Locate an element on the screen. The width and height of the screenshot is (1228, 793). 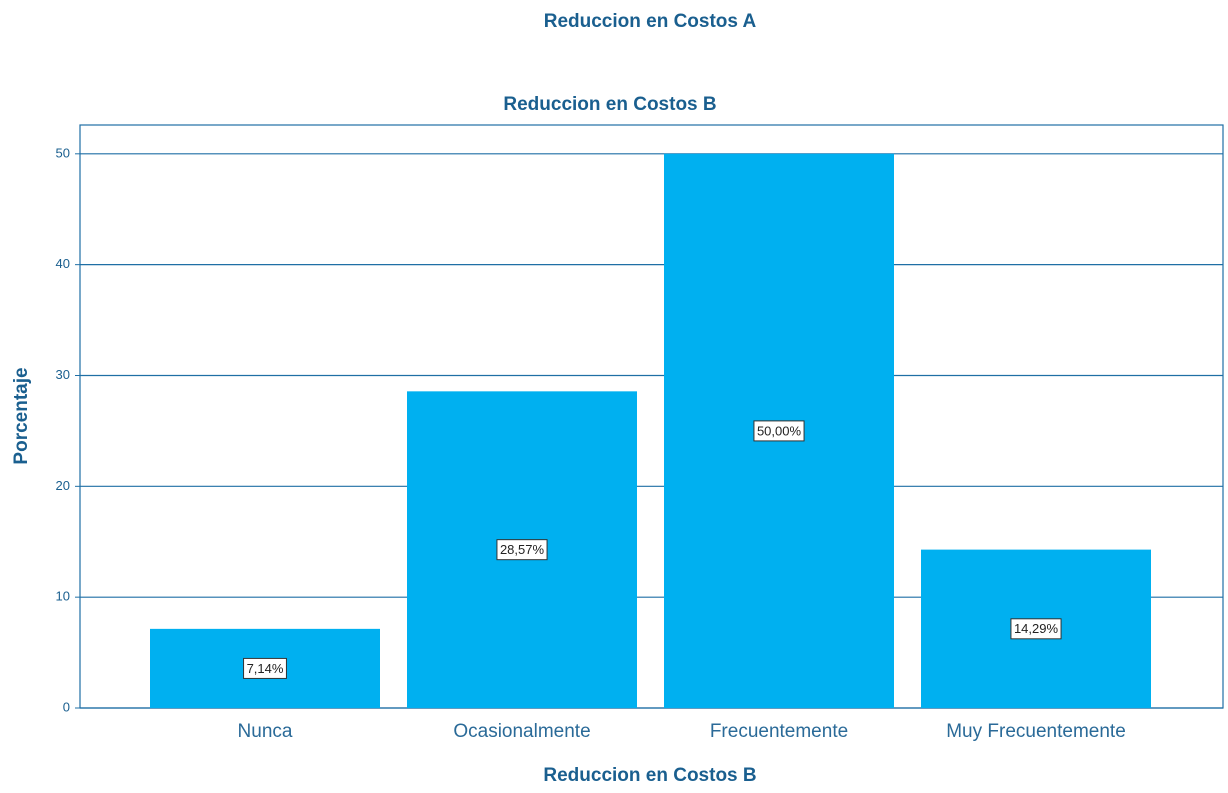
y-tick-label: 40 is located at coordinates (63, 263).